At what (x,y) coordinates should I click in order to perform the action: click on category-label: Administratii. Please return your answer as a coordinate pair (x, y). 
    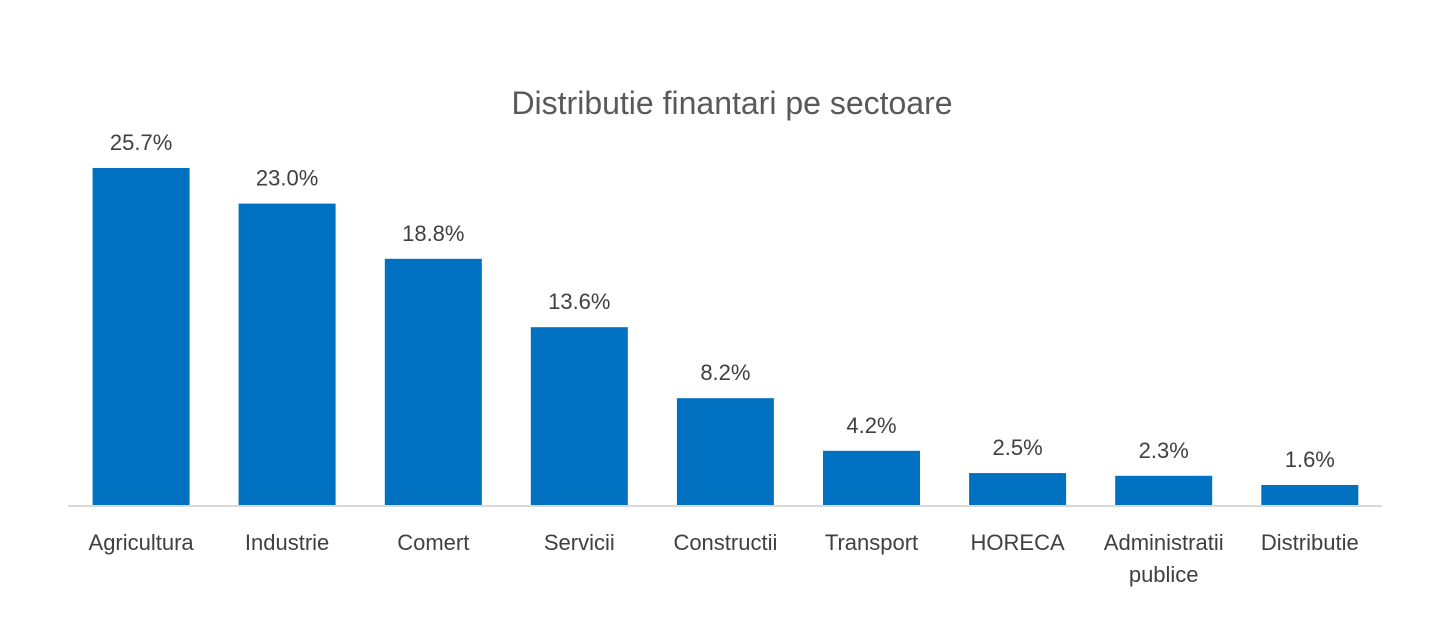
    Looking at the image, I should click on (1164, 542).